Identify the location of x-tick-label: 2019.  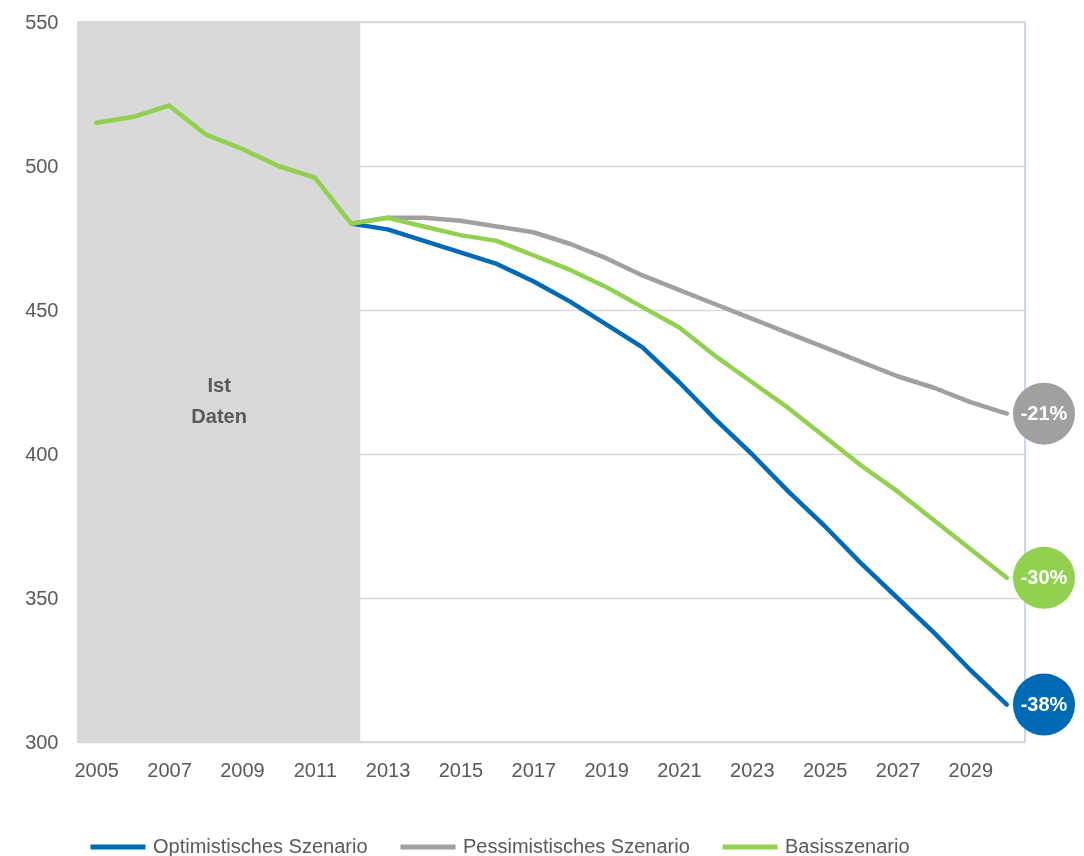
(606, 769).